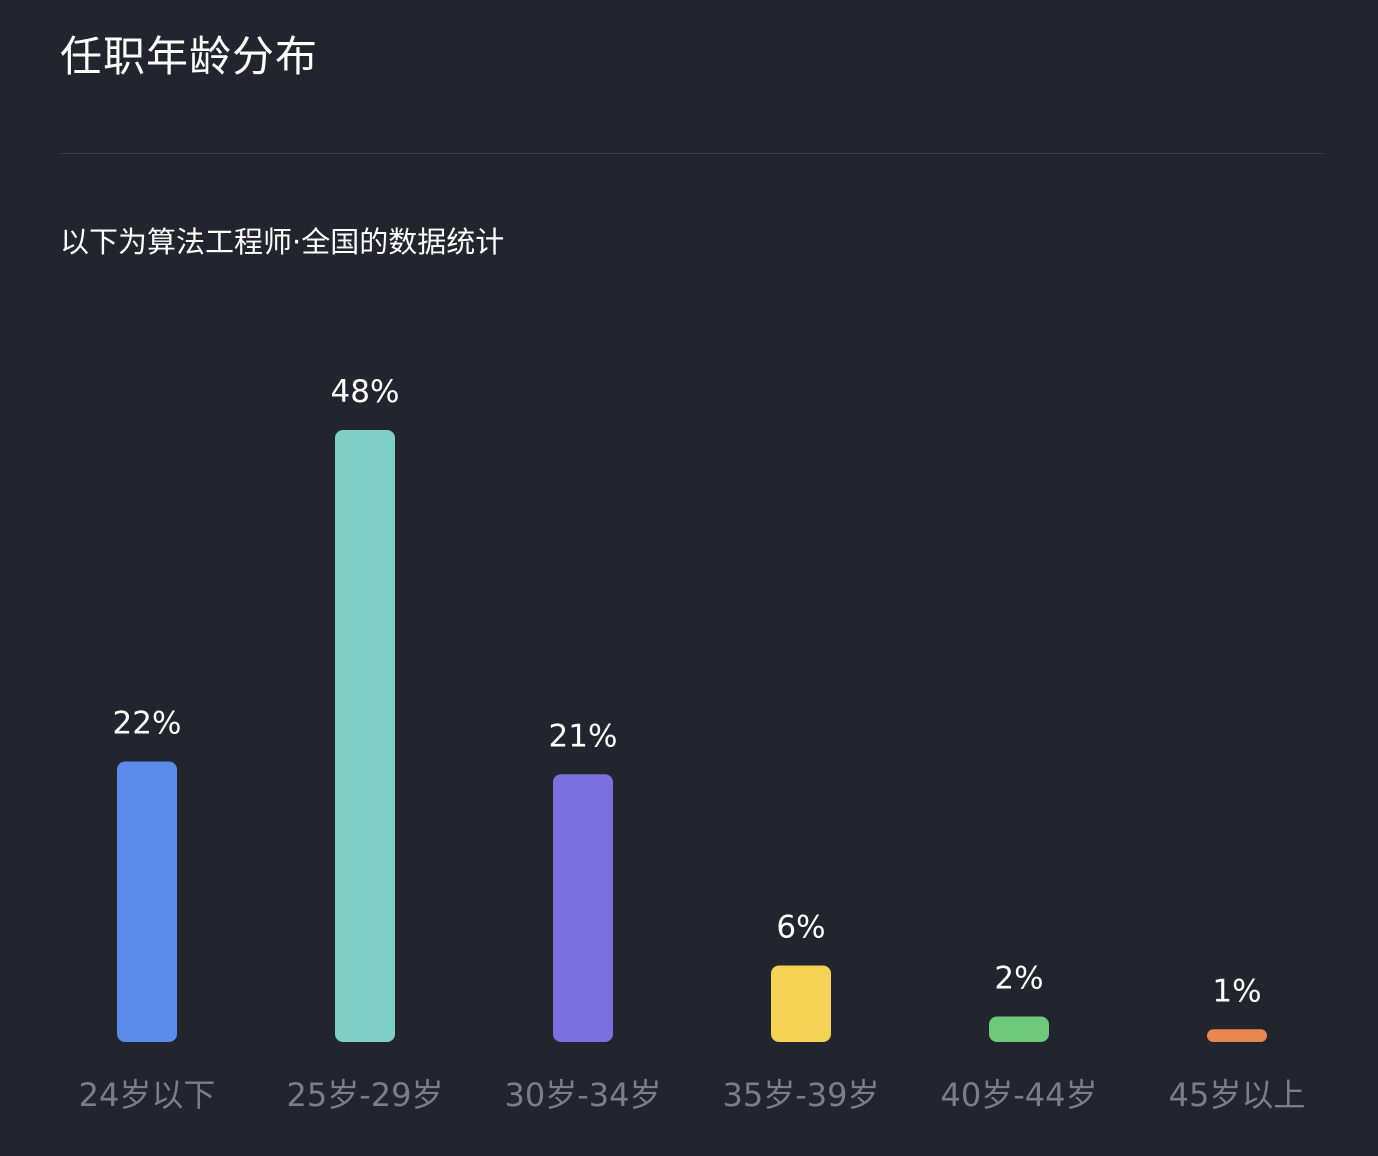 Image resolution: width=1378 pixels, height=1156 pixels. What do you see at coordinates (1019, 1095) in the screenshot?
I see `category-label: 40岁-44岁` at bounding box center [1019, 1095].